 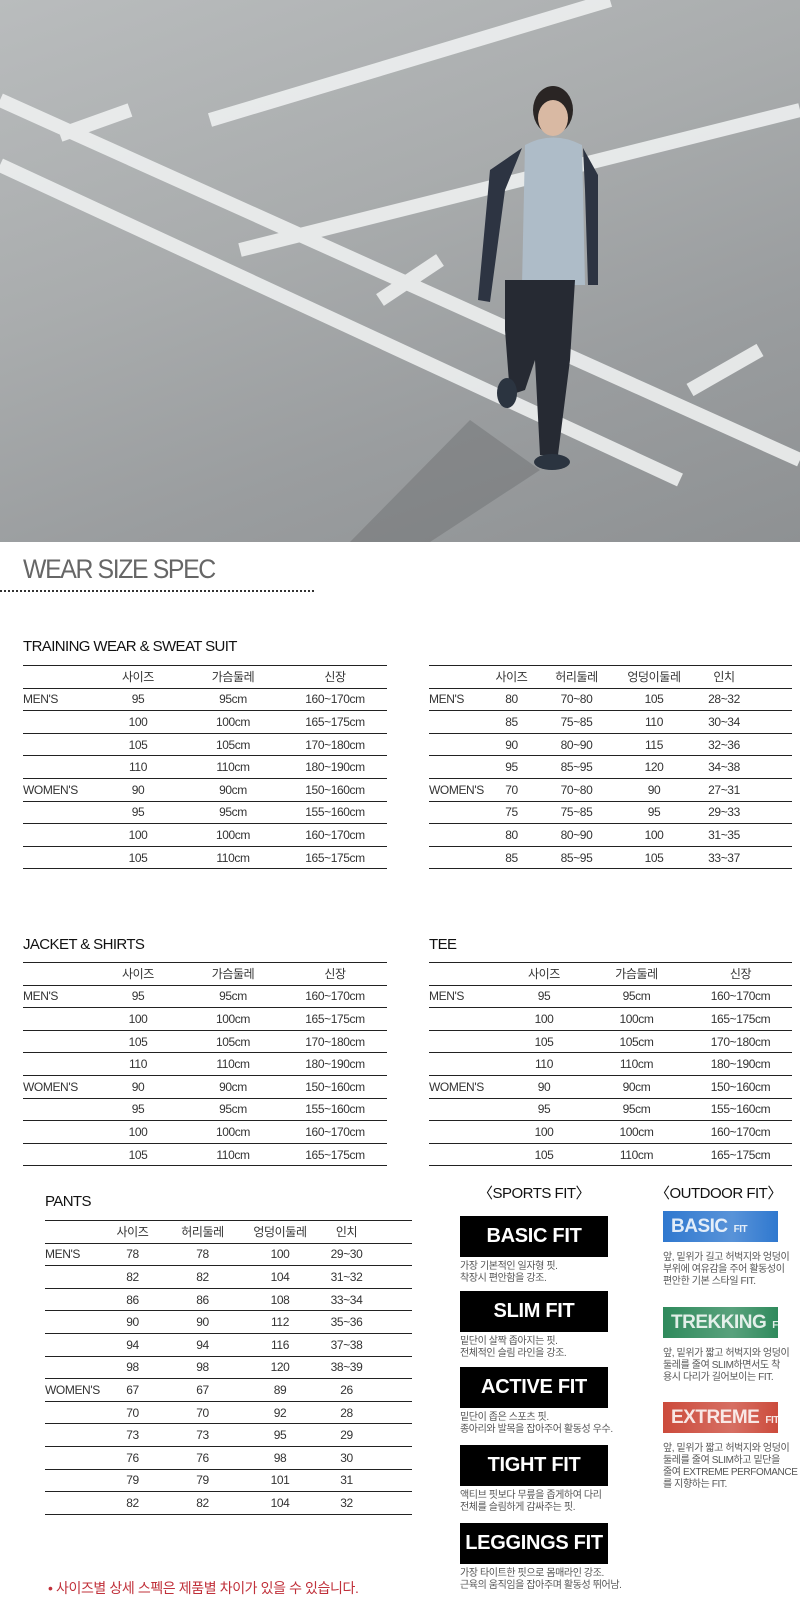 What do you see at coordinates (346, 1255) in the screenshot?
I see `table-cell: 29~30` at bounding box center [346, 1255].